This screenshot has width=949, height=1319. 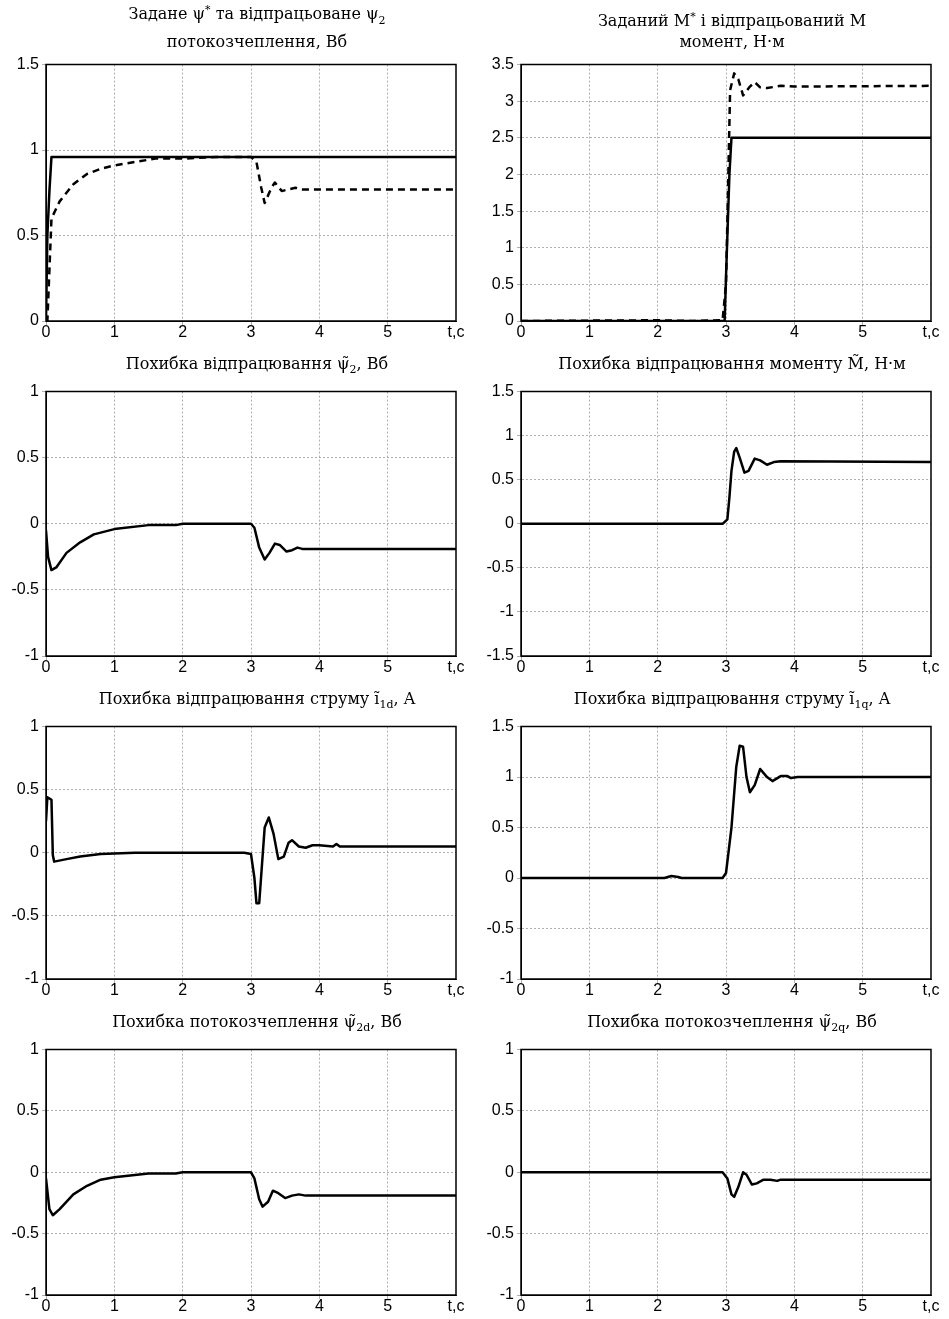 I want to click on chart-title: Похибка відпрацювання струму ĩ$_{1d}$, A, so click(x=257, y=700).